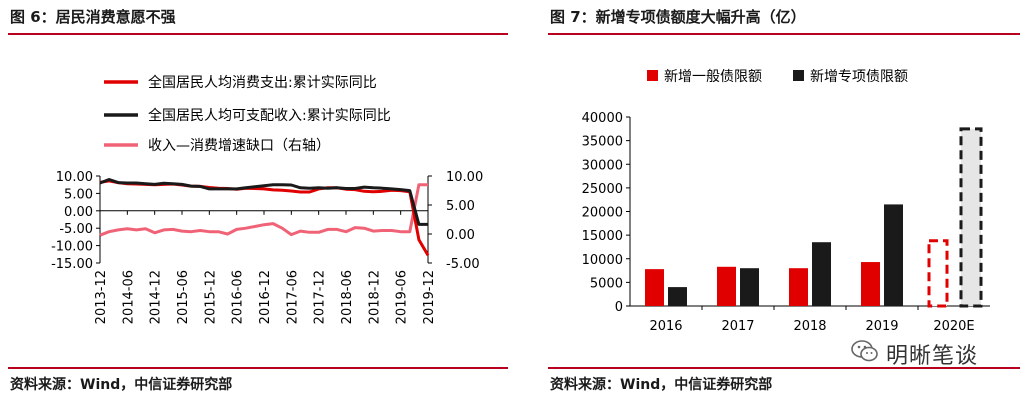 This screenshot has height=400, width=1026. I want to click on y-tick-label: 30000, so click(602, 165).